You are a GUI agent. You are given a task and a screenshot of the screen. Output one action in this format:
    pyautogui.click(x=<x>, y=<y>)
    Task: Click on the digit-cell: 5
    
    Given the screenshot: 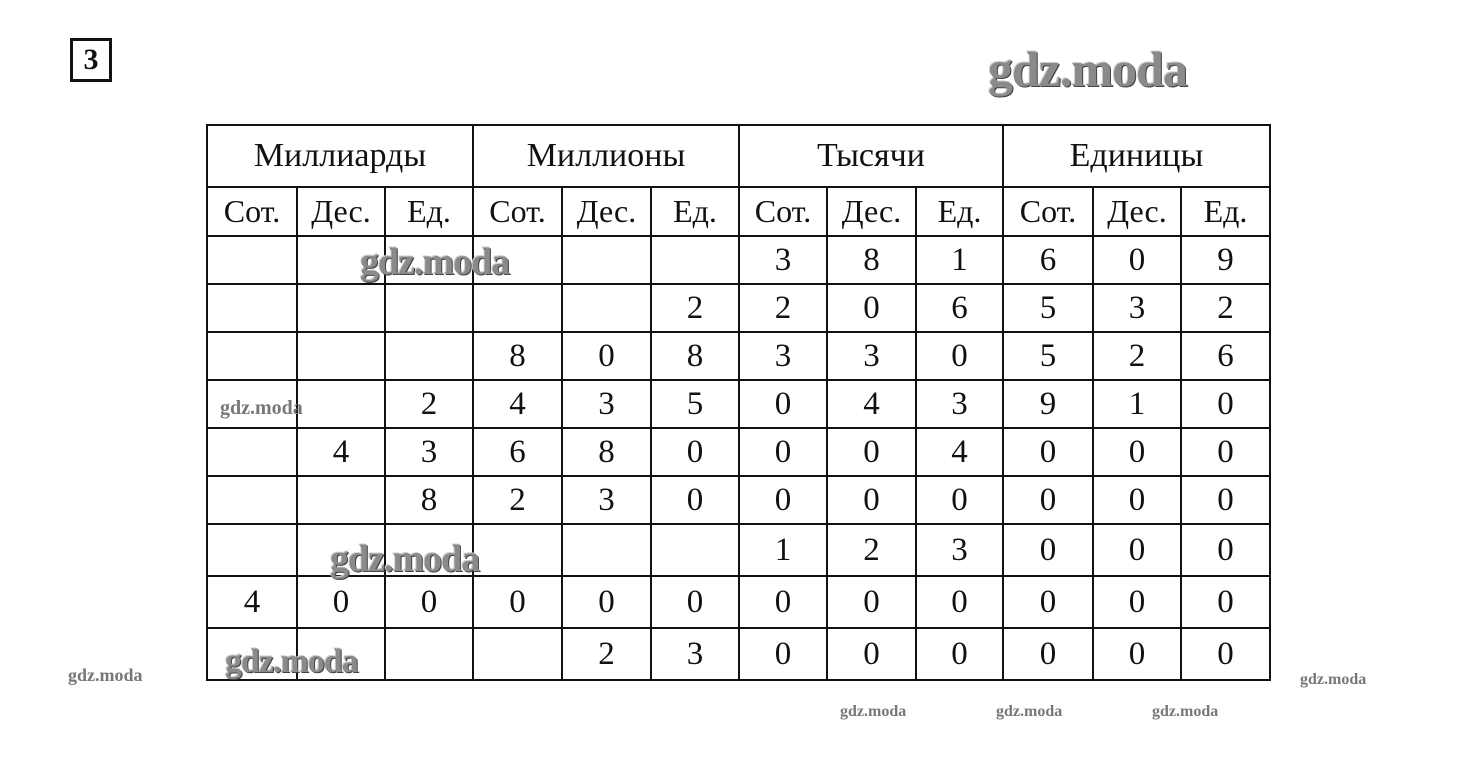 What is the action you would take?
    pyautogui.click(x=1048, y=356)
    